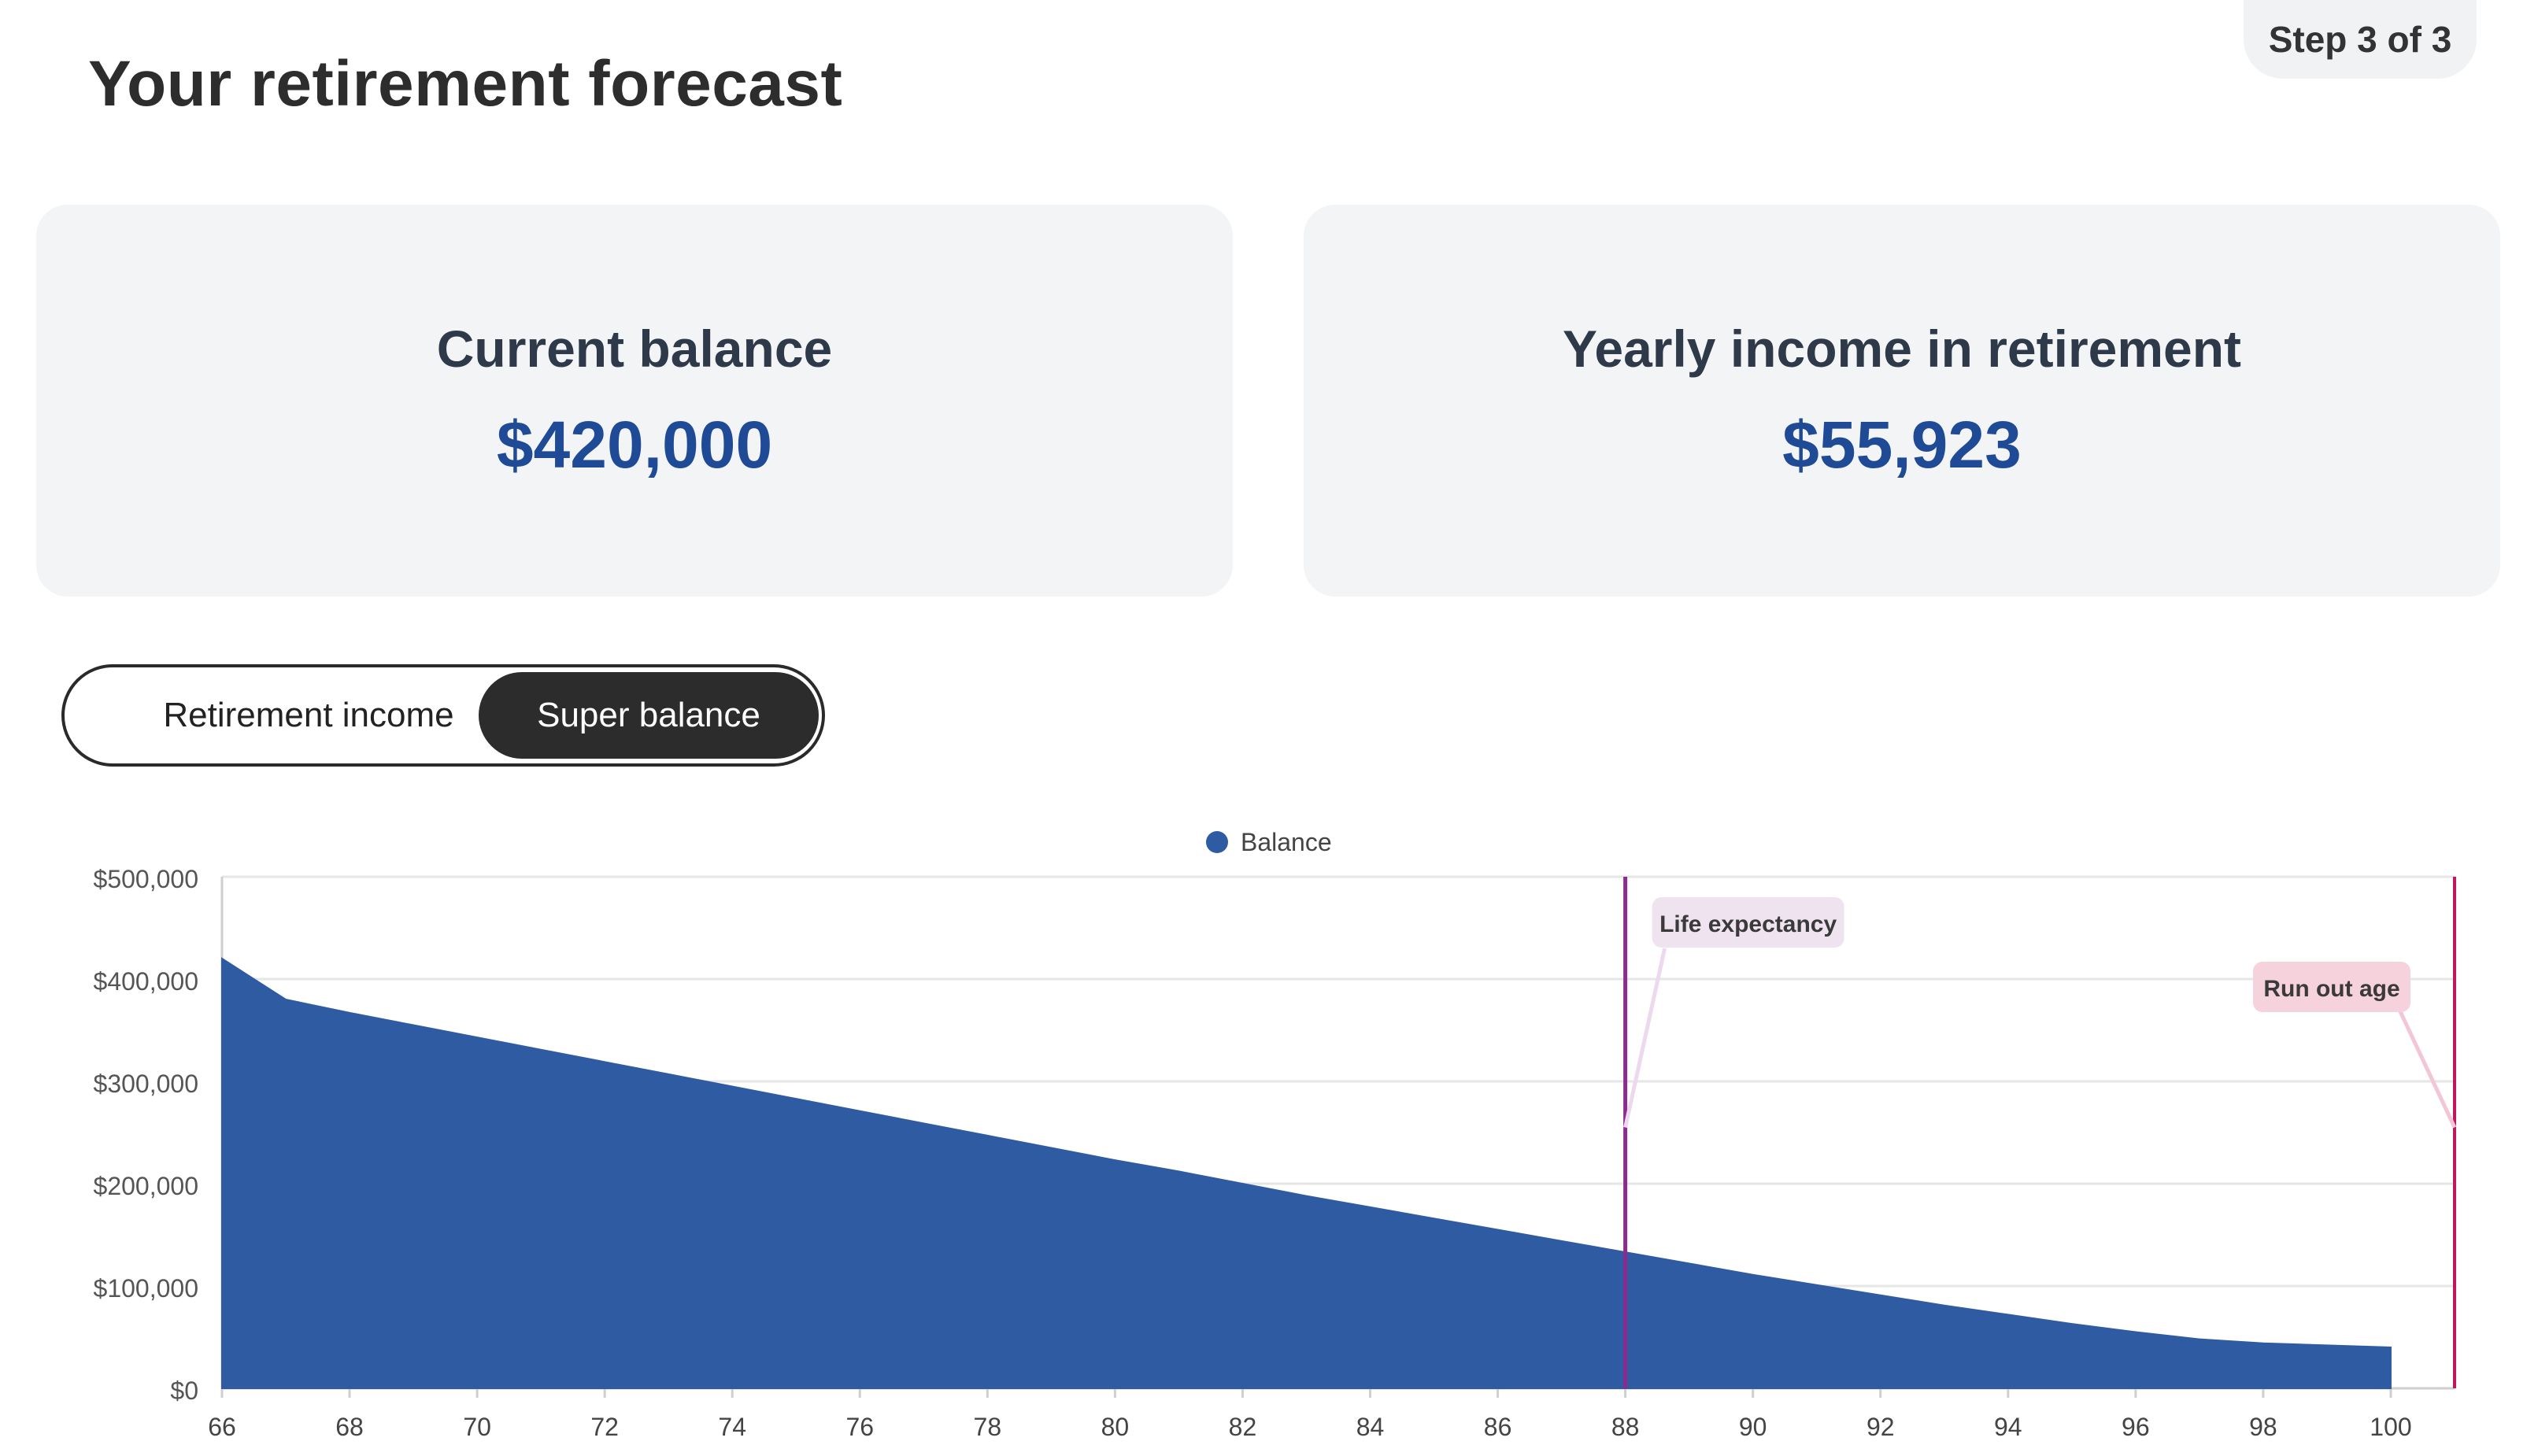 This screenshot has height=1456, width=2538. I want to click on yearly-income-value: $55,923, so click(1902, 444).